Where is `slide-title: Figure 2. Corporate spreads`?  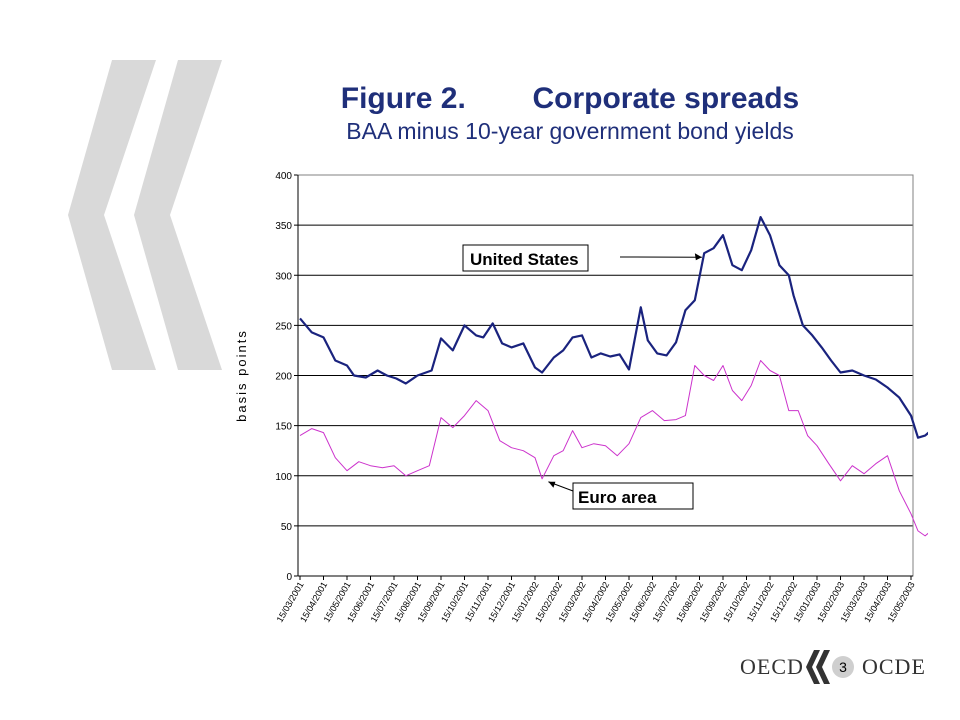
slide-title: Figure 2. Corporate spreads is located at coordinates (570, 99).